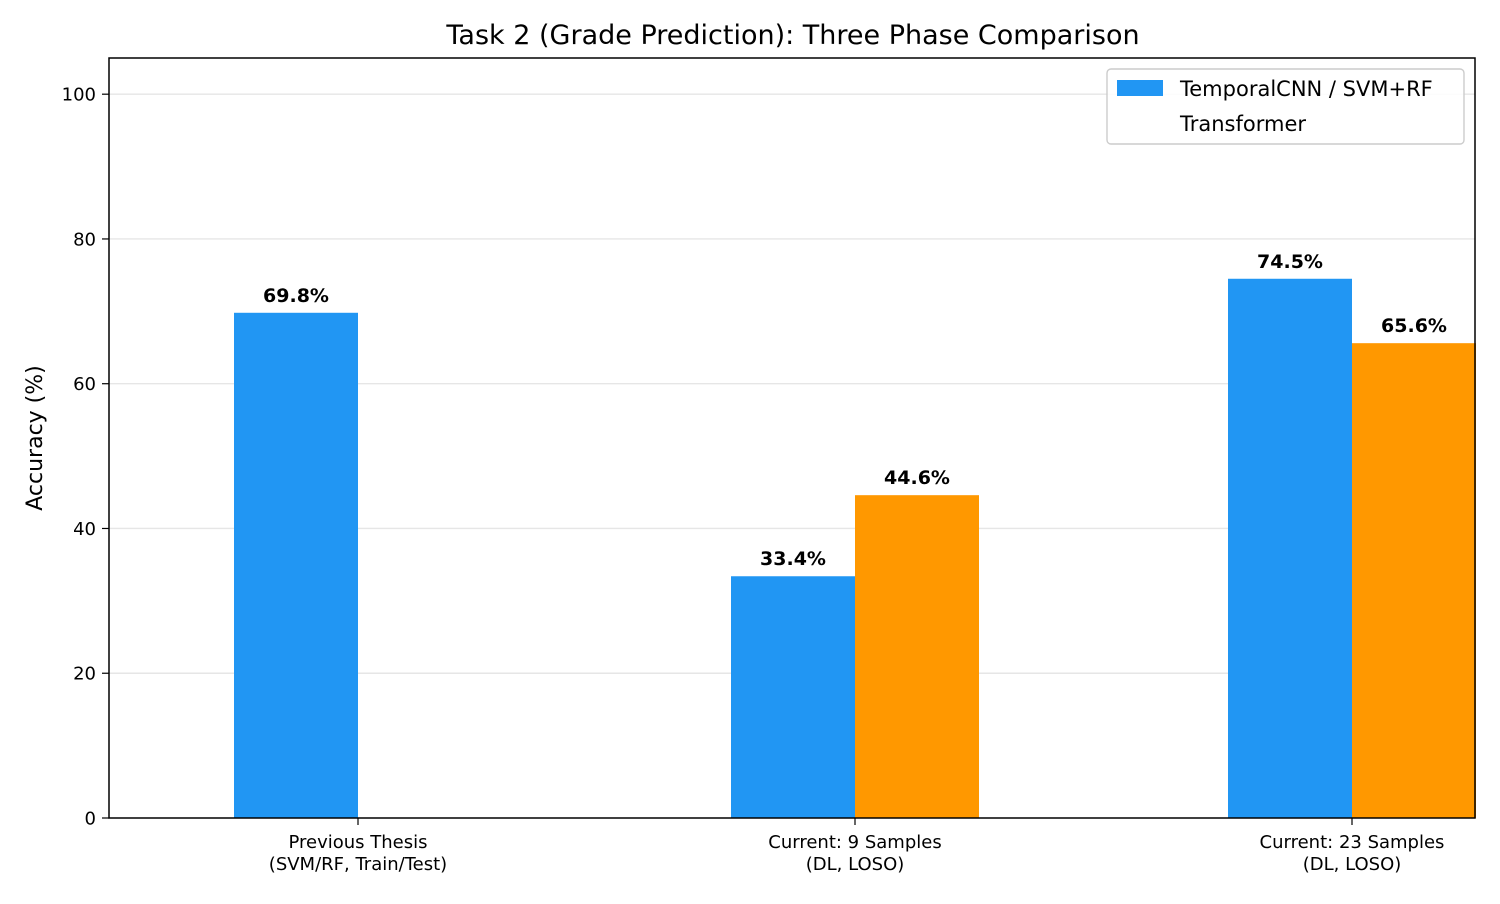  I want to click on legend-box, so click(1285, 106).